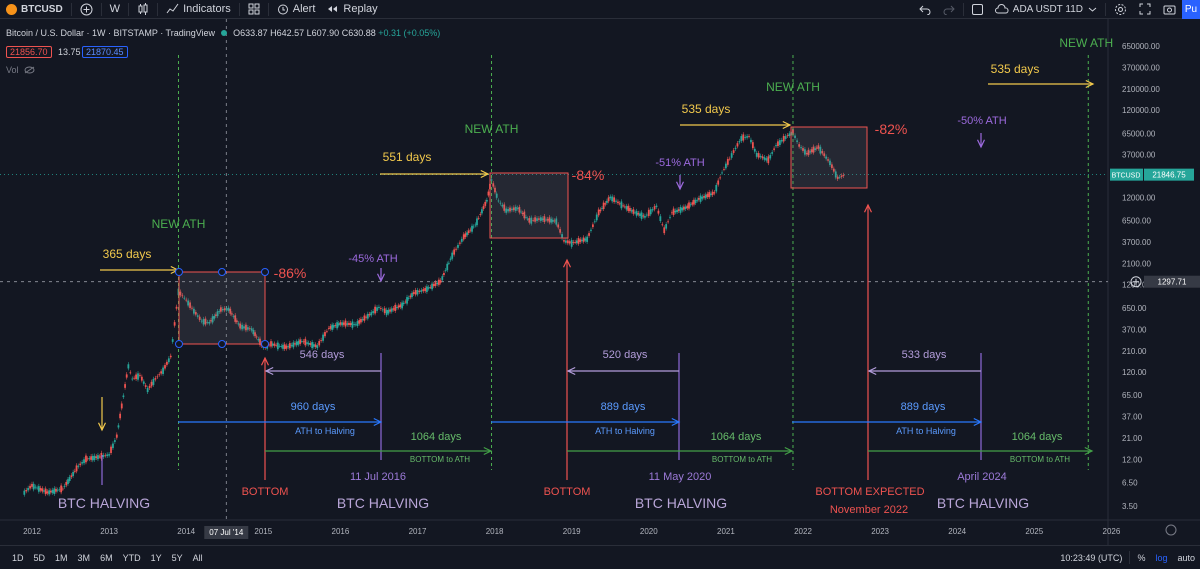 Image resolution: width=1200 pixels, height=569 pixels. I want to click on drawdown-box-handle, so click(179, 344).